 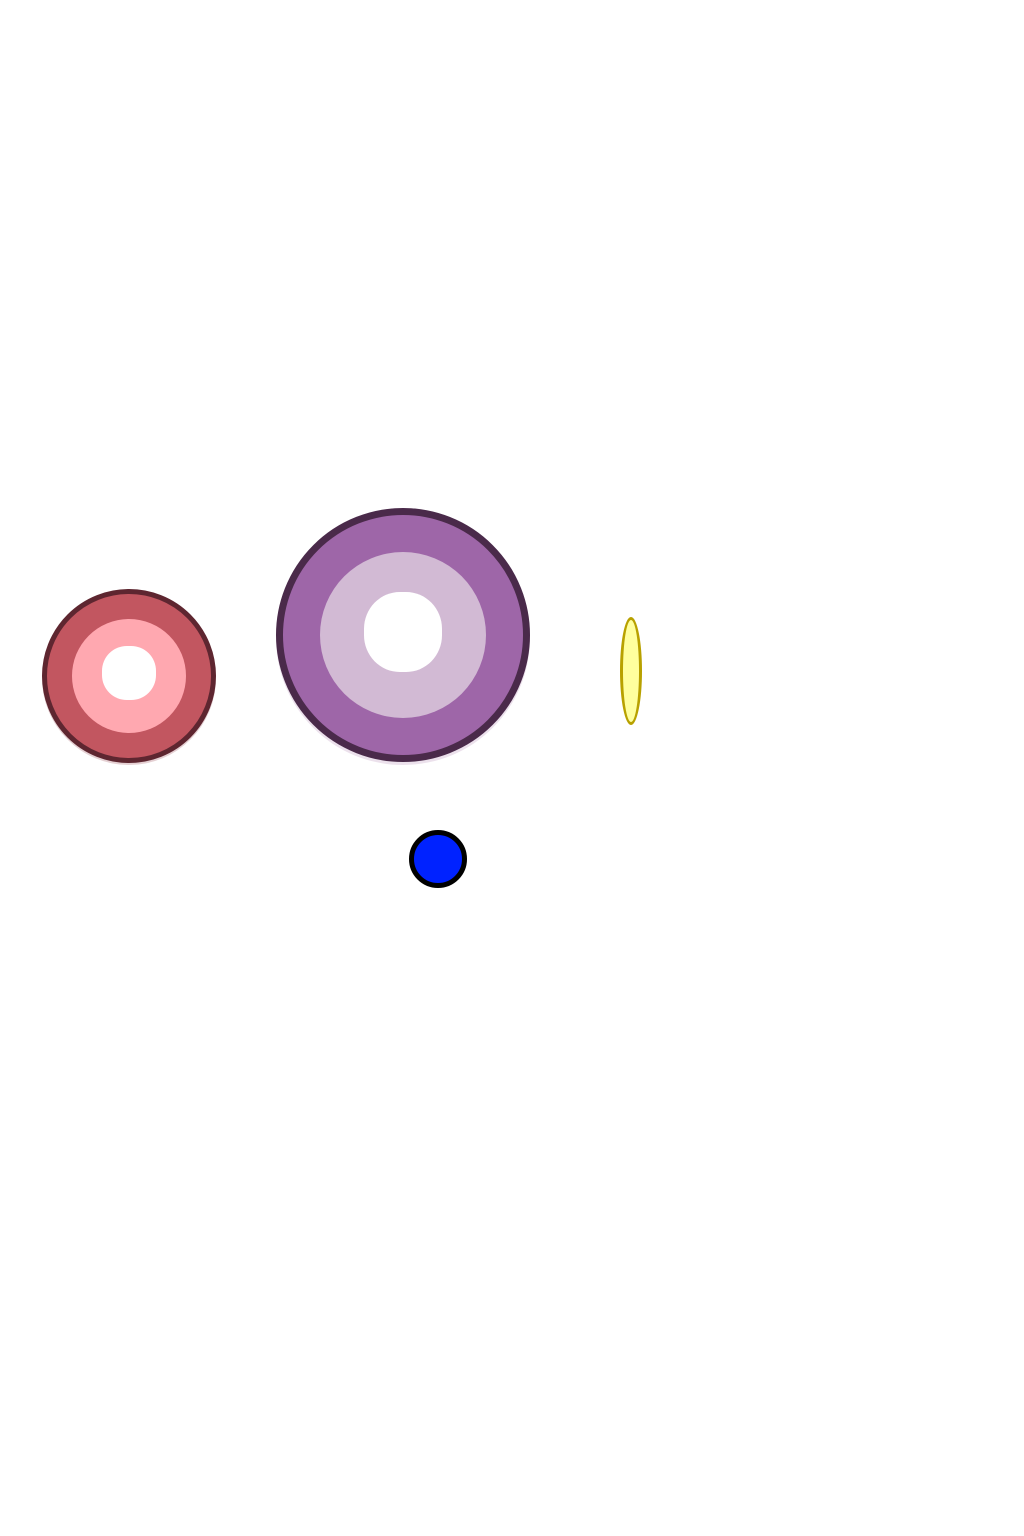 I want to click on purple-ring-inner-band, so click(x=403, y=635).